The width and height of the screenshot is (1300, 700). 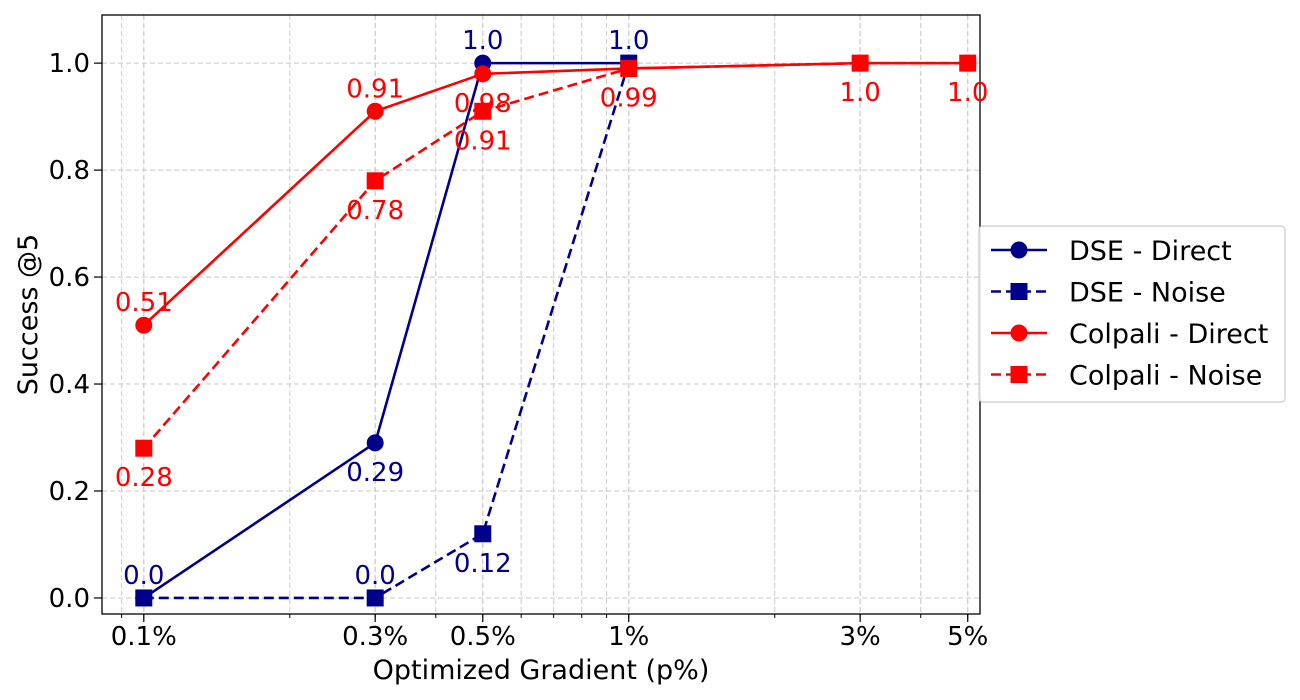 What do you see at coordinates (144, 303) in the screenshot?
I see `data-label: 0.51` at bounding box center [144, 303].